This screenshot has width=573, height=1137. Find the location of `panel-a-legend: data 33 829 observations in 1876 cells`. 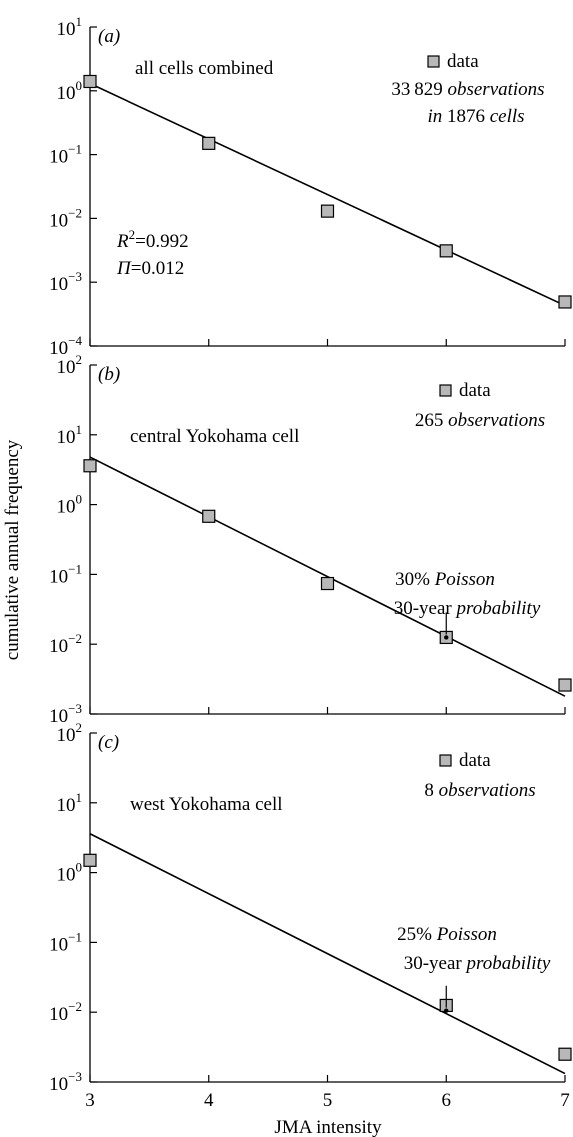

panel-a-legend: data 33 829 observations in 1876 cells is located at coordinates (467, 89).